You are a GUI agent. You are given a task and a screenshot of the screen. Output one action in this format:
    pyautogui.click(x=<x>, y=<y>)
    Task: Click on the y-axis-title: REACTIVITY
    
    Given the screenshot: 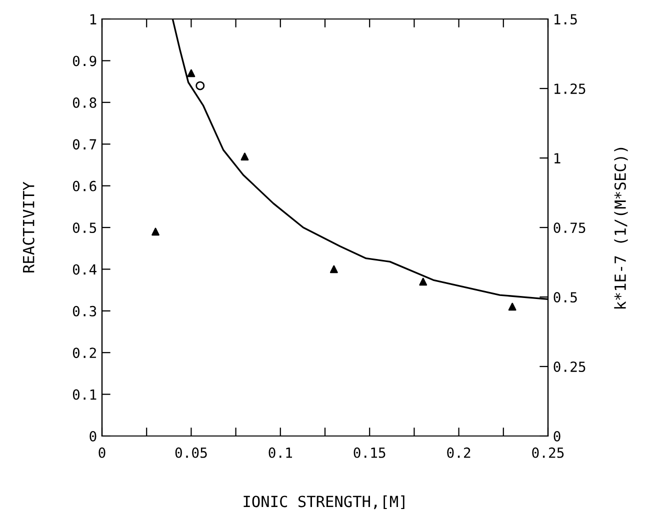 What is the action you would take?
    pyautogui.click(x=28, y=227)
    